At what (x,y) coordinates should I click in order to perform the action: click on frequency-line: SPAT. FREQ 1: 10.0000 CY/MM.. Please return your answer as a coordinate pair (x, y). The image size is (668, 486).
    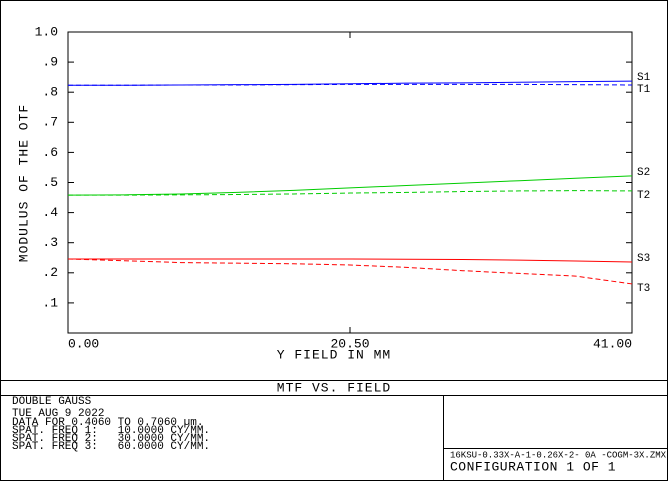
    Looking at the image, I should click on (111, 431).